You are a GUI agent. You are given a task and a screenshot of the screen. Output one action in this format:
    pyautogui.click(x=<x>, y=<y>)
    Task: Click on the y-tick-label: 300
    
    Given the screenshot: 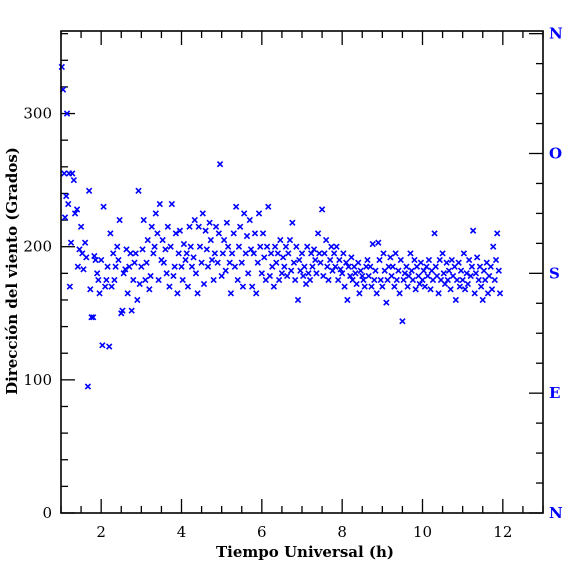 What is the action you would take?
    pyautogui.click(x=37, y=114)
    